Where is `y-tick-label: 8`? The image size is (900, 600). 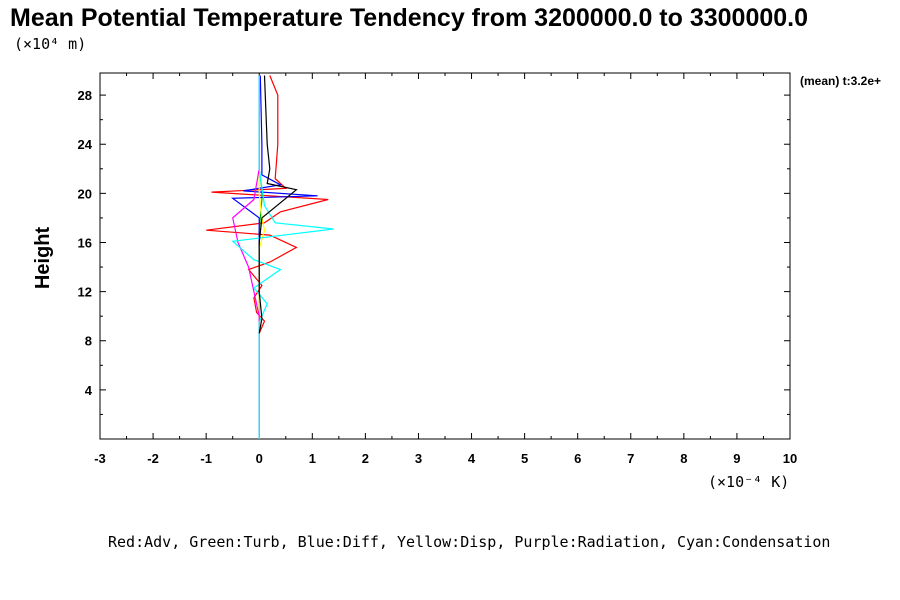 y-tick-label: 8 is located at coordinates (88, 341).